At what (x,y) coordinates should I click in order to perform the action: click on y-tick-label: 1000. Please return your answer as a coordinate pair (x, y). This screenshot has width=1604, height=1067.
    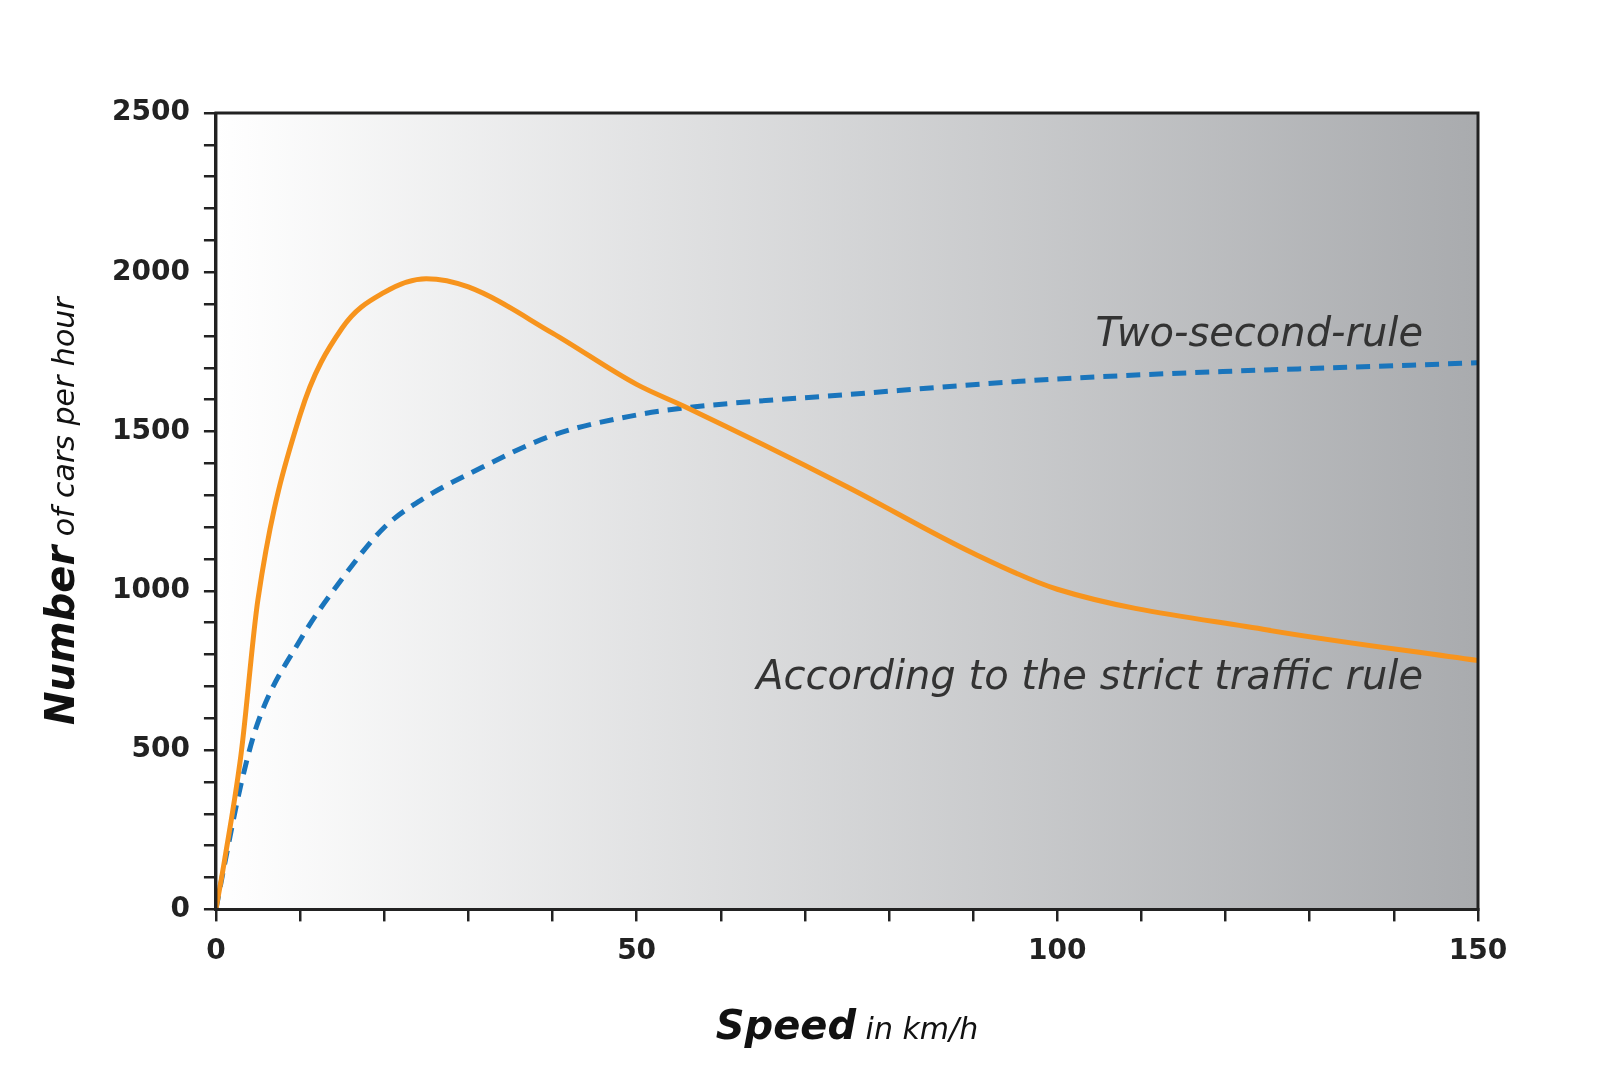
    Looking at the image, I should click on (150, 589).